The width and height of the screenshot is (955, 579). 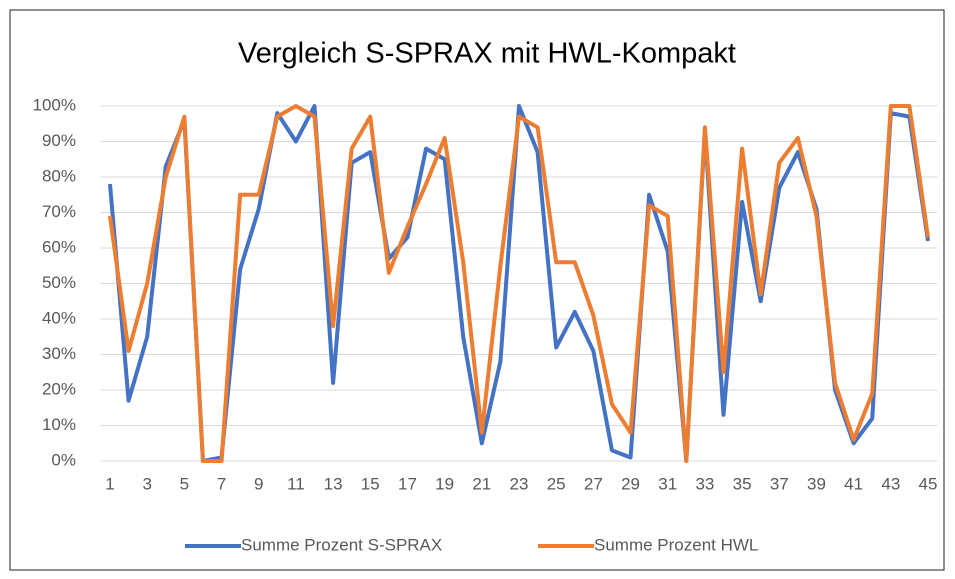 What do you see at coordinates (519, 483) in the screenshot?
I see `x-tick-label: 23` at bounding box center [519, 483].